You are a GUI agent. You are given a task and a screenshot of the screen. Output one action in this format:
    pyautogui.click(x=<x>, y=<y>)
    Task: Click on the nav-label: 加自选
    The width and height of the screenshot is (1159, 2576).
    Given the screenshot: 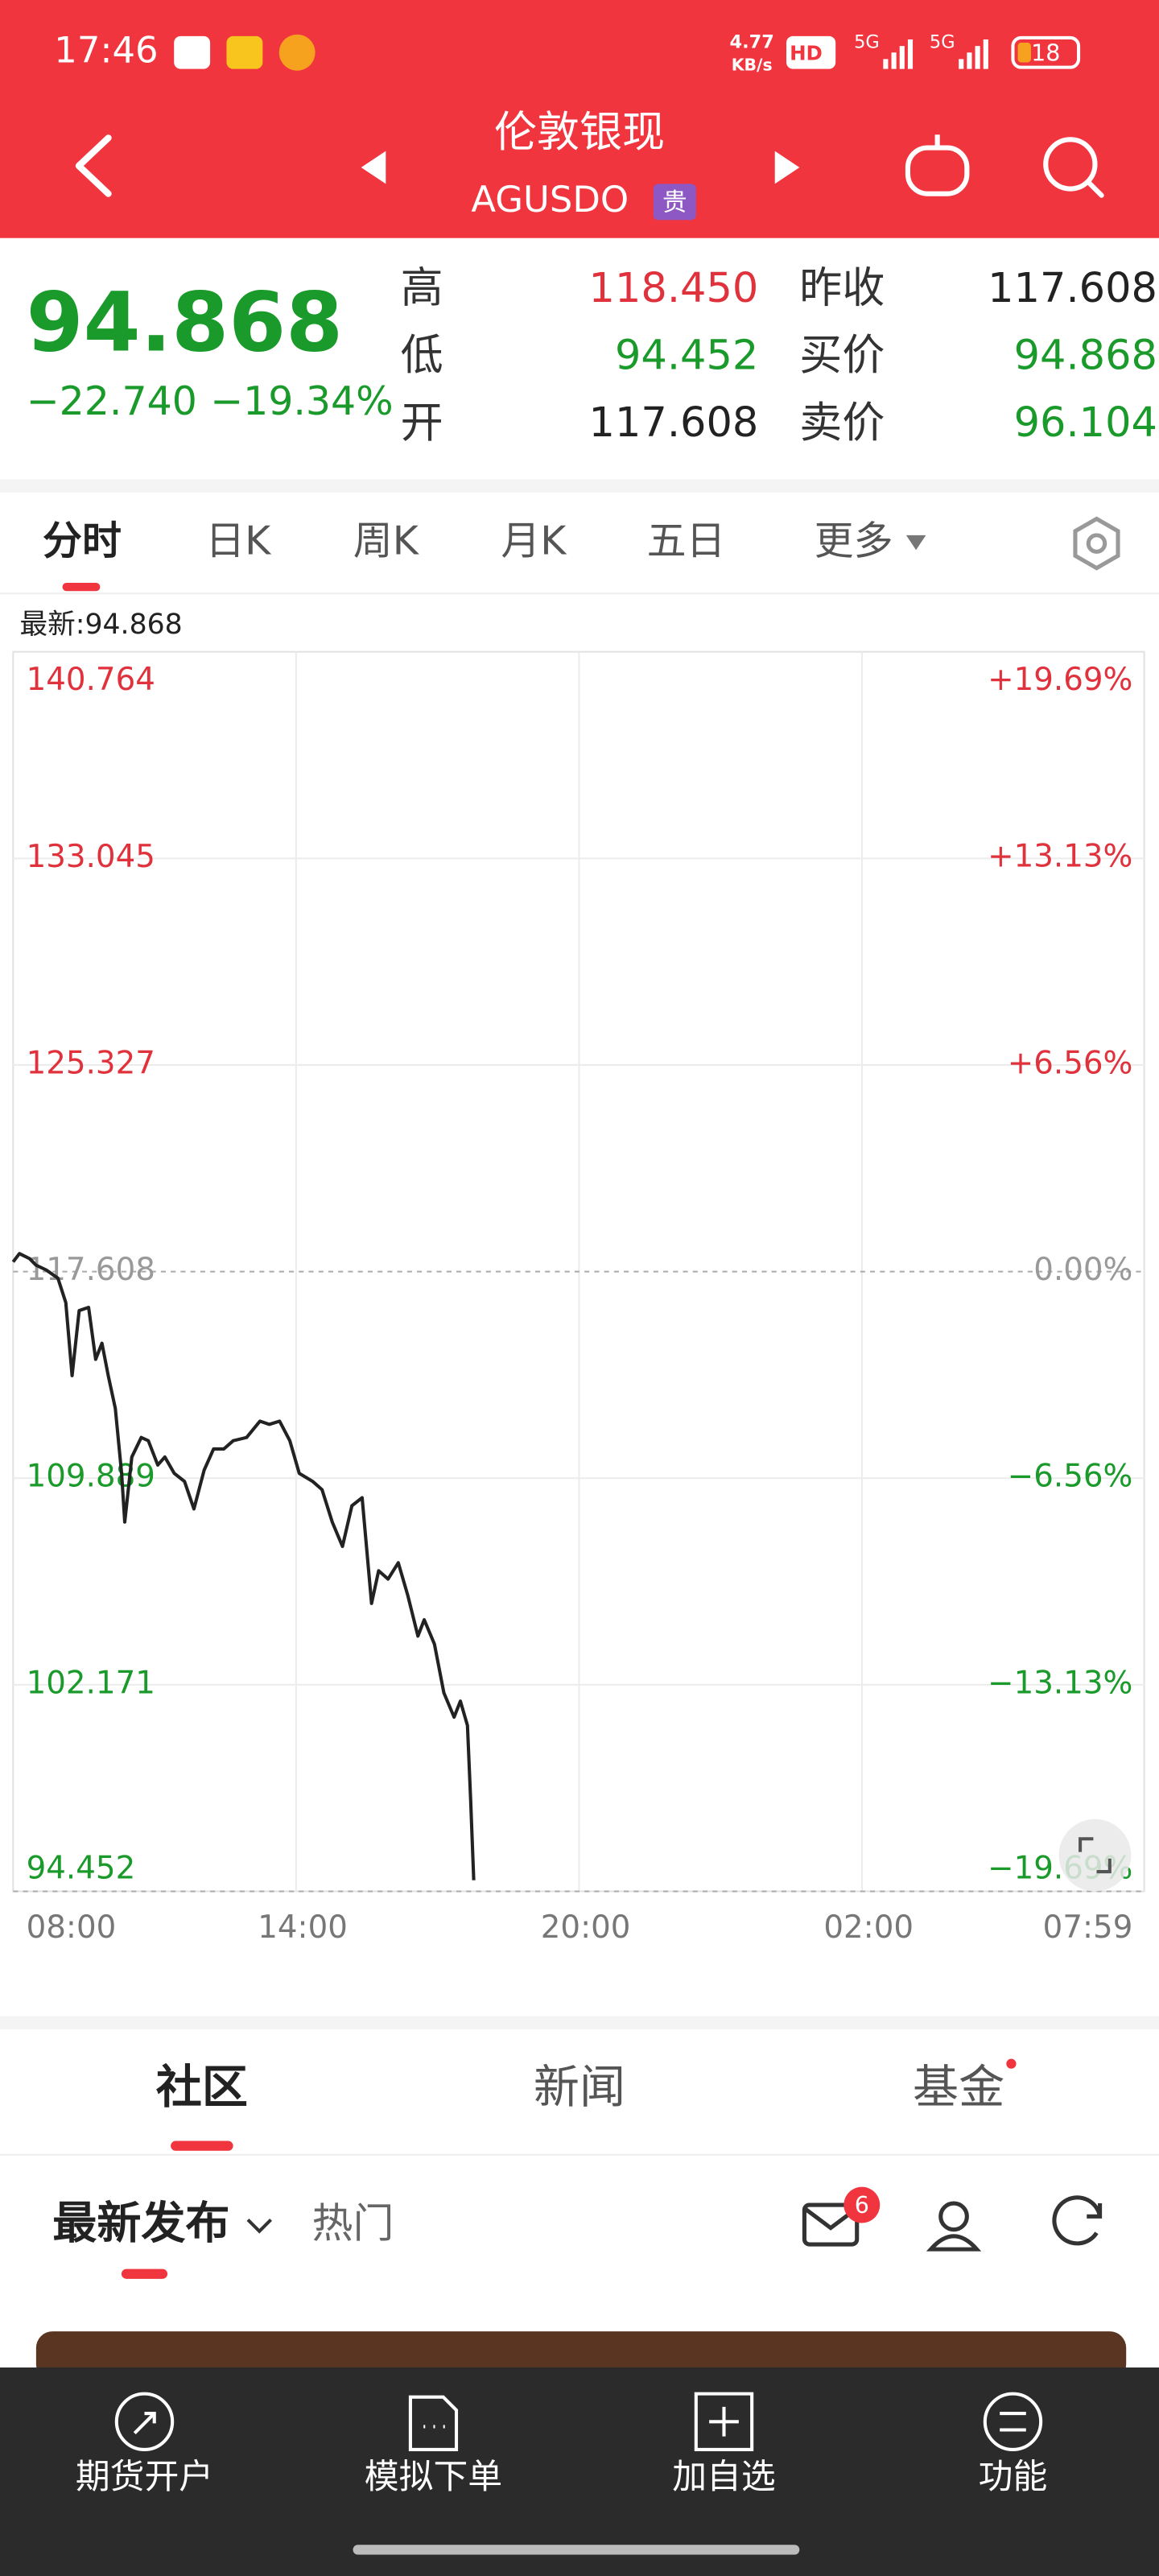 What is the action you would take?
    pyautogui.click(x=723, y=2477)
    